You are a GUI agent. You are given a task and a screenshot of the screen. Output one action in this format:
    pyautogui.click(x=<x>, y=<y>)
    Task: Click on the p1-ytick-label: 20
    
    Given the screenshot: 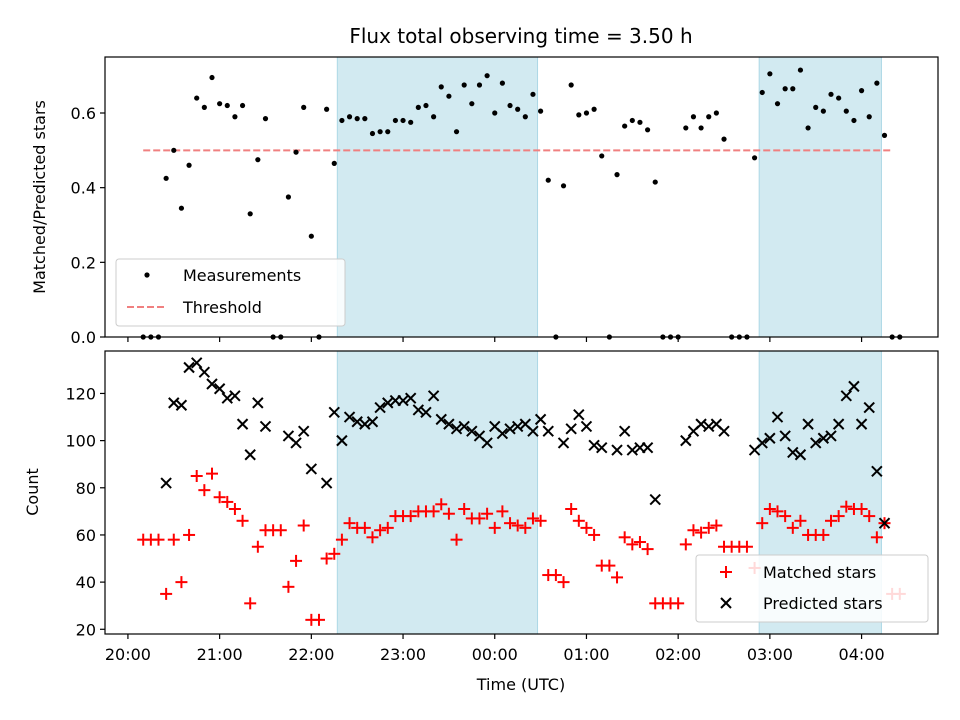 What is the action you would take?
    pyautogui.click(x=86, y=629)
    